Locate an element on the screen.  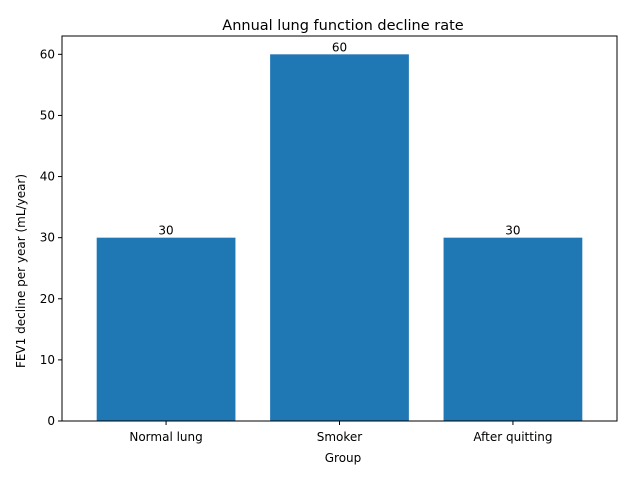
x-axis: Normal lung Smoker After quitting is located at coordinates (341, 432).